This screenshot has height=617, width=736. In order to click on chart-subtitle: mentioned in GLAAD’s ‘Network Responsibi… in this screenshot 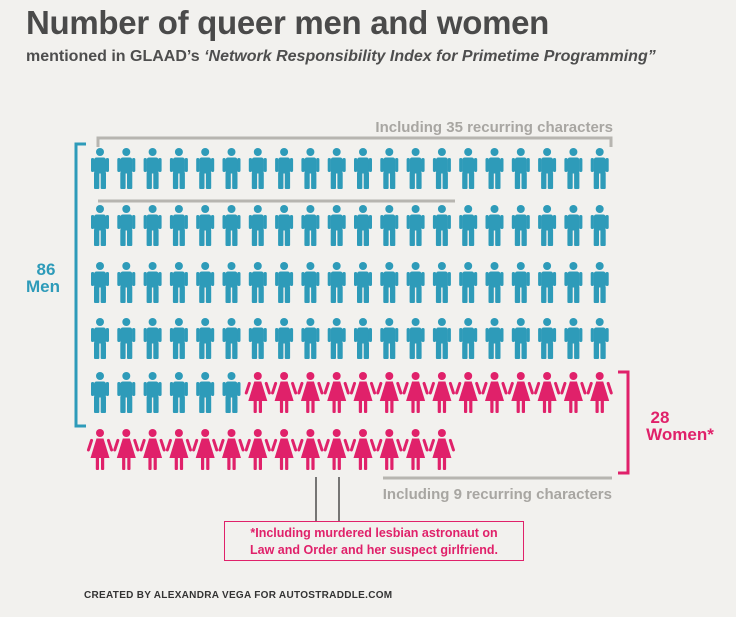, I will do `click(341, 57)`.